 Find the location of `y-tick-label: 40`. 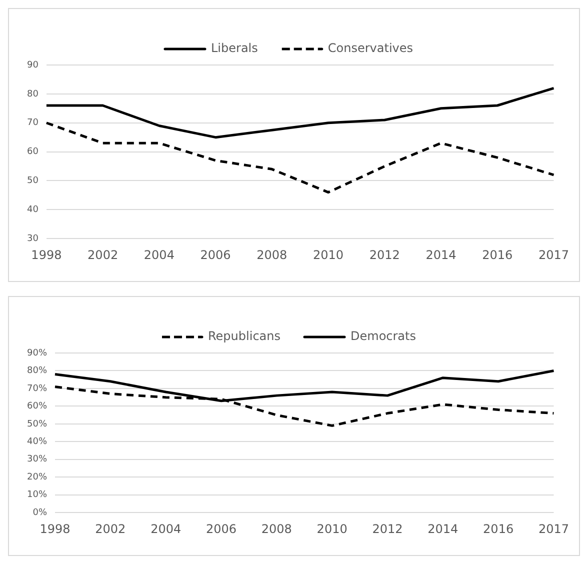

y-tick-label: 40 is located at coordinates (33, 210).